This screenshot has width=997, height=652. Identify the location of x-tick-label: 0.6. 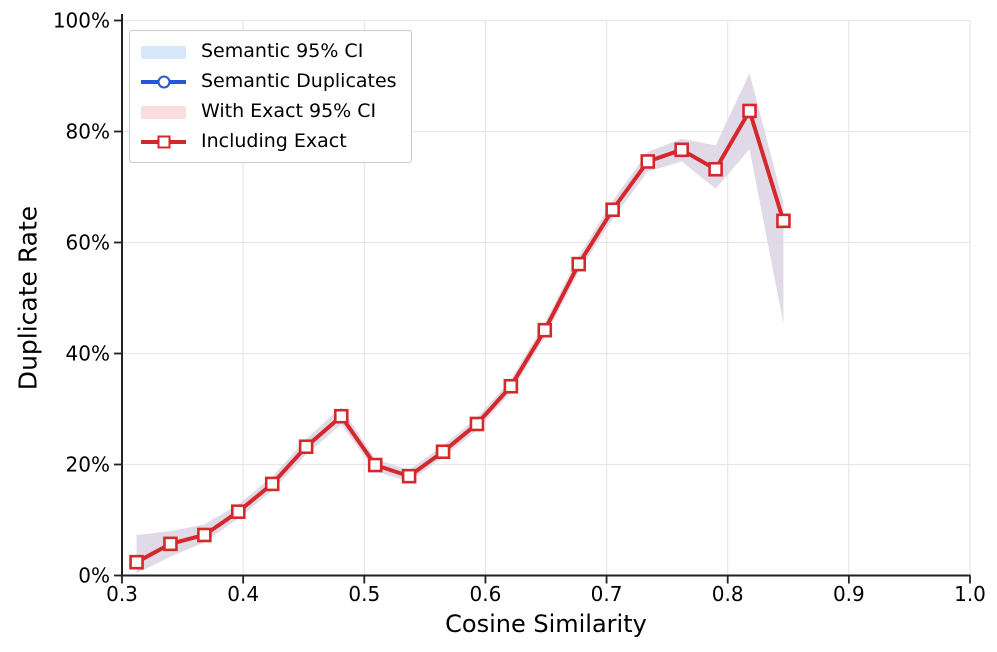
(486, 594).